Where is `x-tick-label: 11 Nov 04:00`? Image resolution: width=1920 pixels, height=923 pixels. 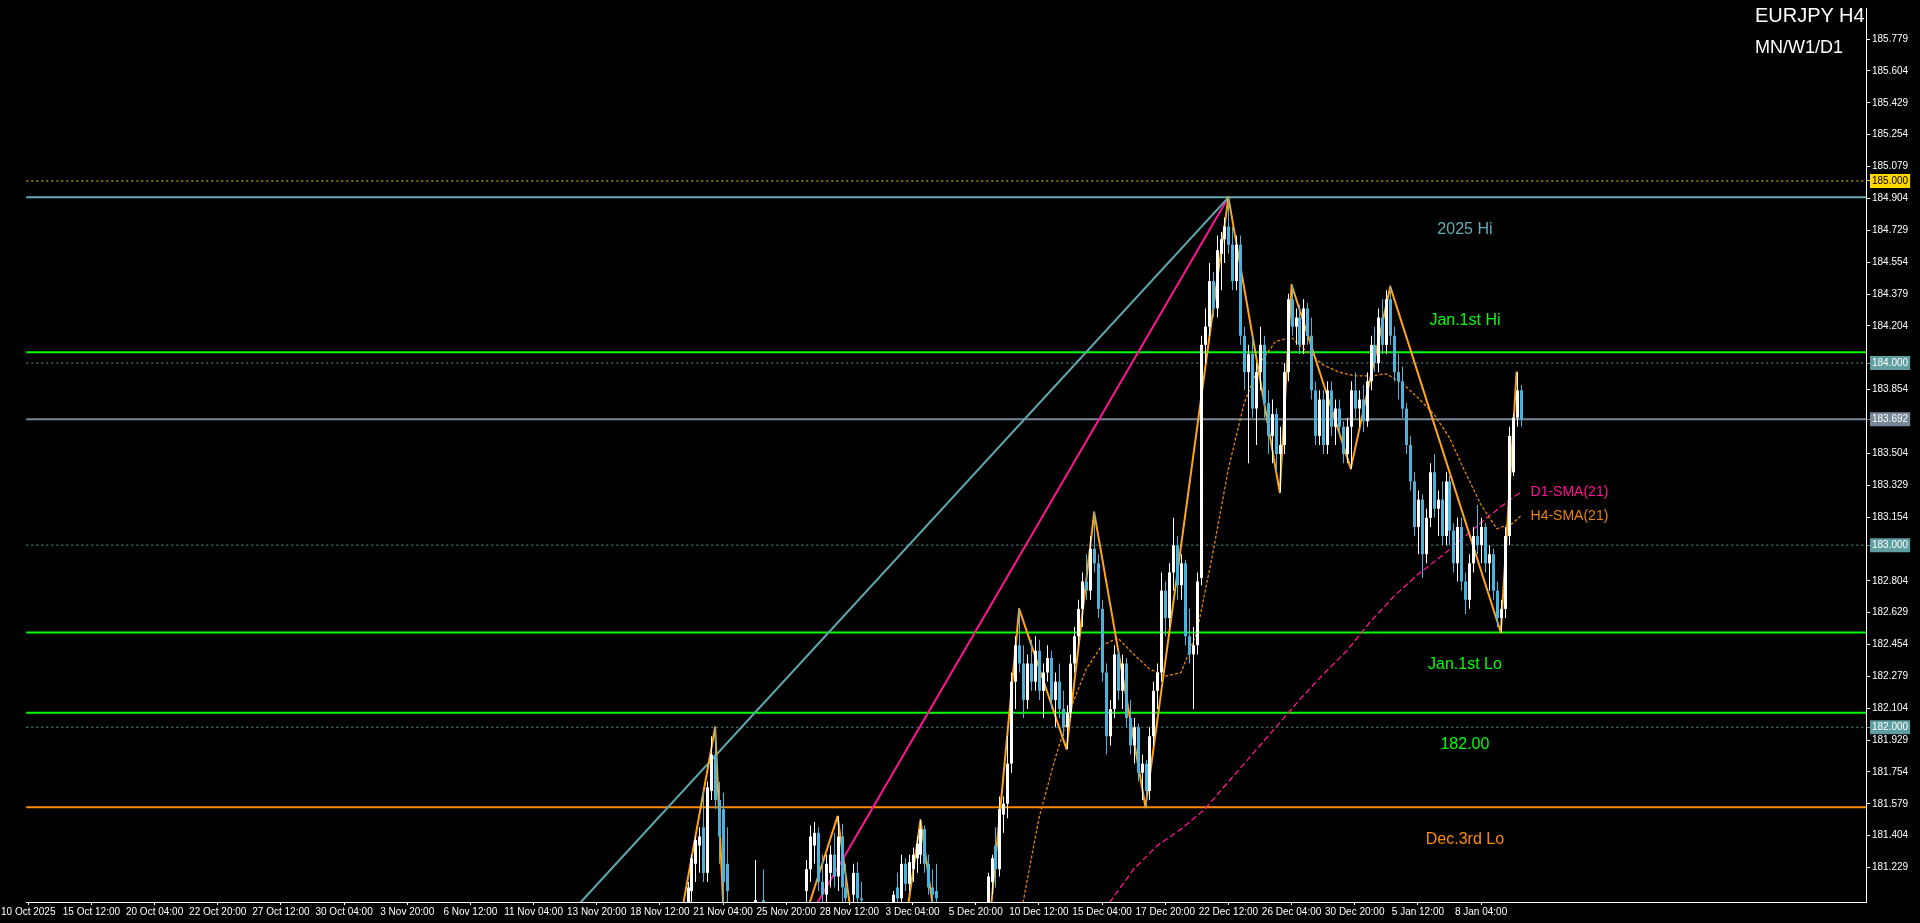 x-tick-label: 11 Nov 04:00 is located at coordinates (534, 911).